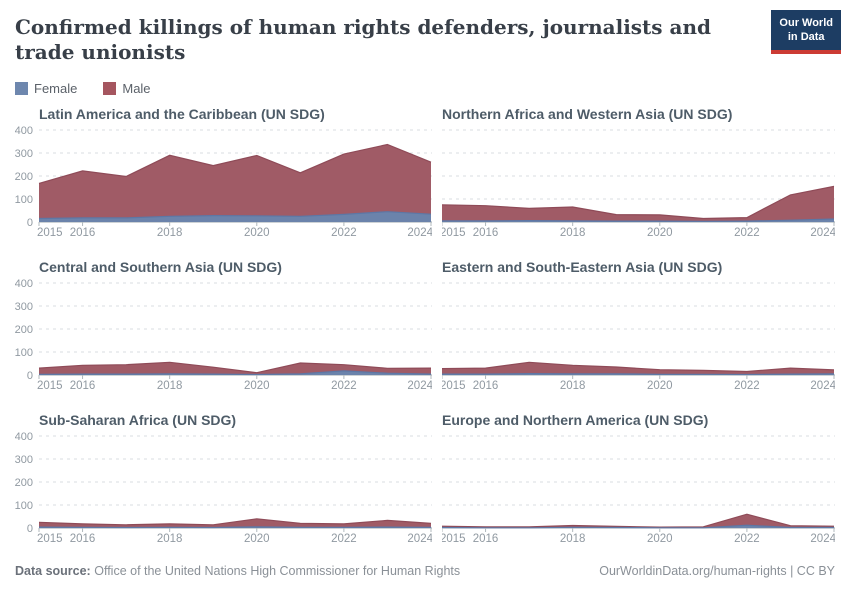  I want to click on male-swatch-icon, so click(110, 88).